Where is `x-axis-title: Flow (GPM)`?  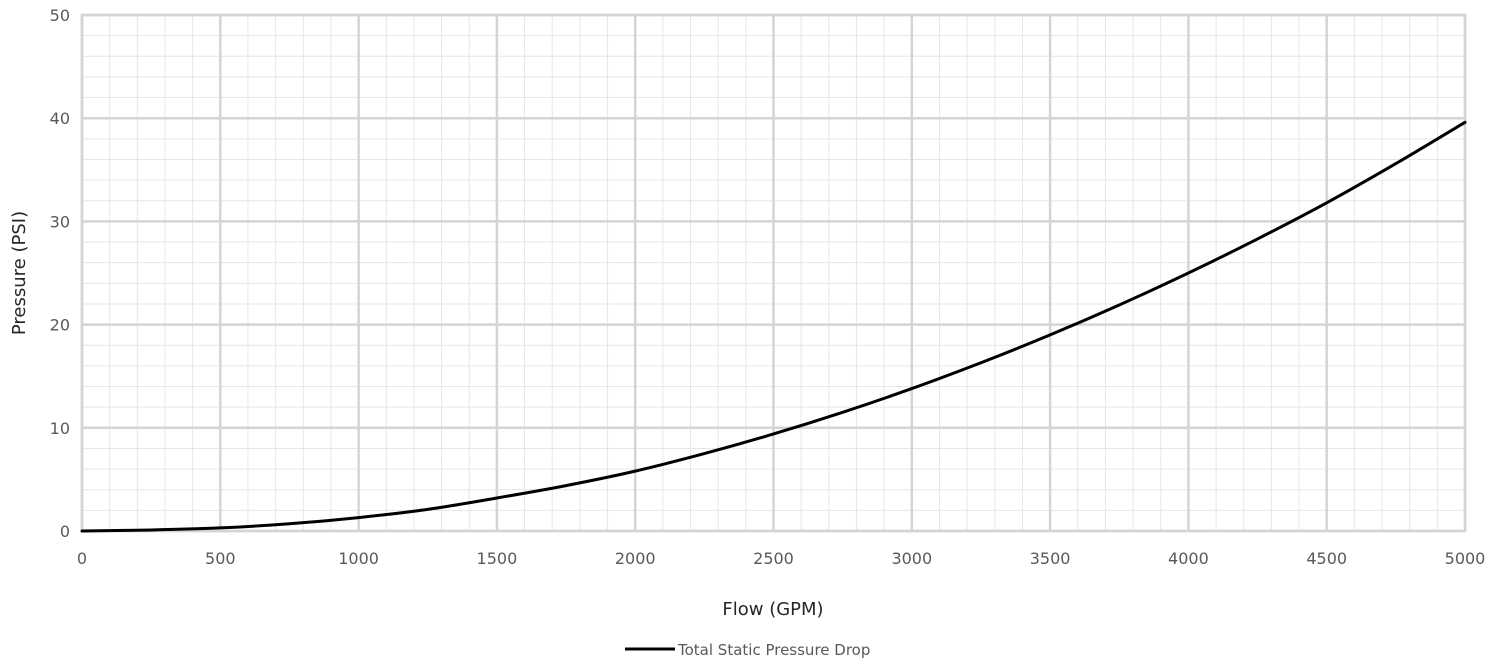
x-axis-title: Flow (GPM) is located at coordinates (772, 609).